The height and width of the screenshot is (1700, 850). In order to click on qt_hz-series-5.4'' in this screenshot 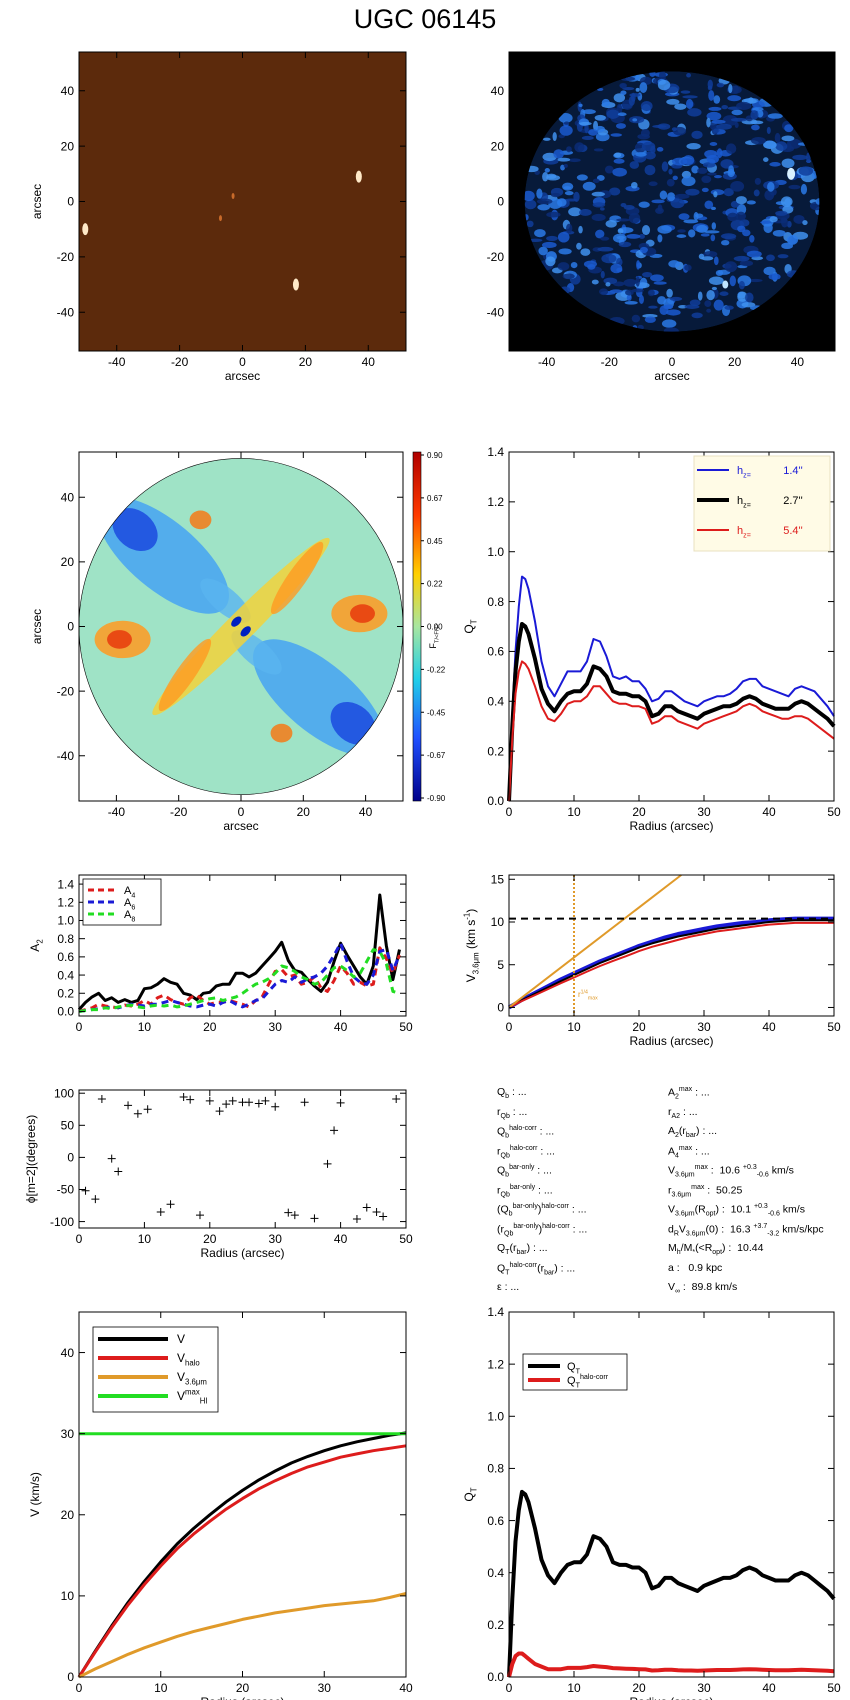, I will do `click(671, 731)`.